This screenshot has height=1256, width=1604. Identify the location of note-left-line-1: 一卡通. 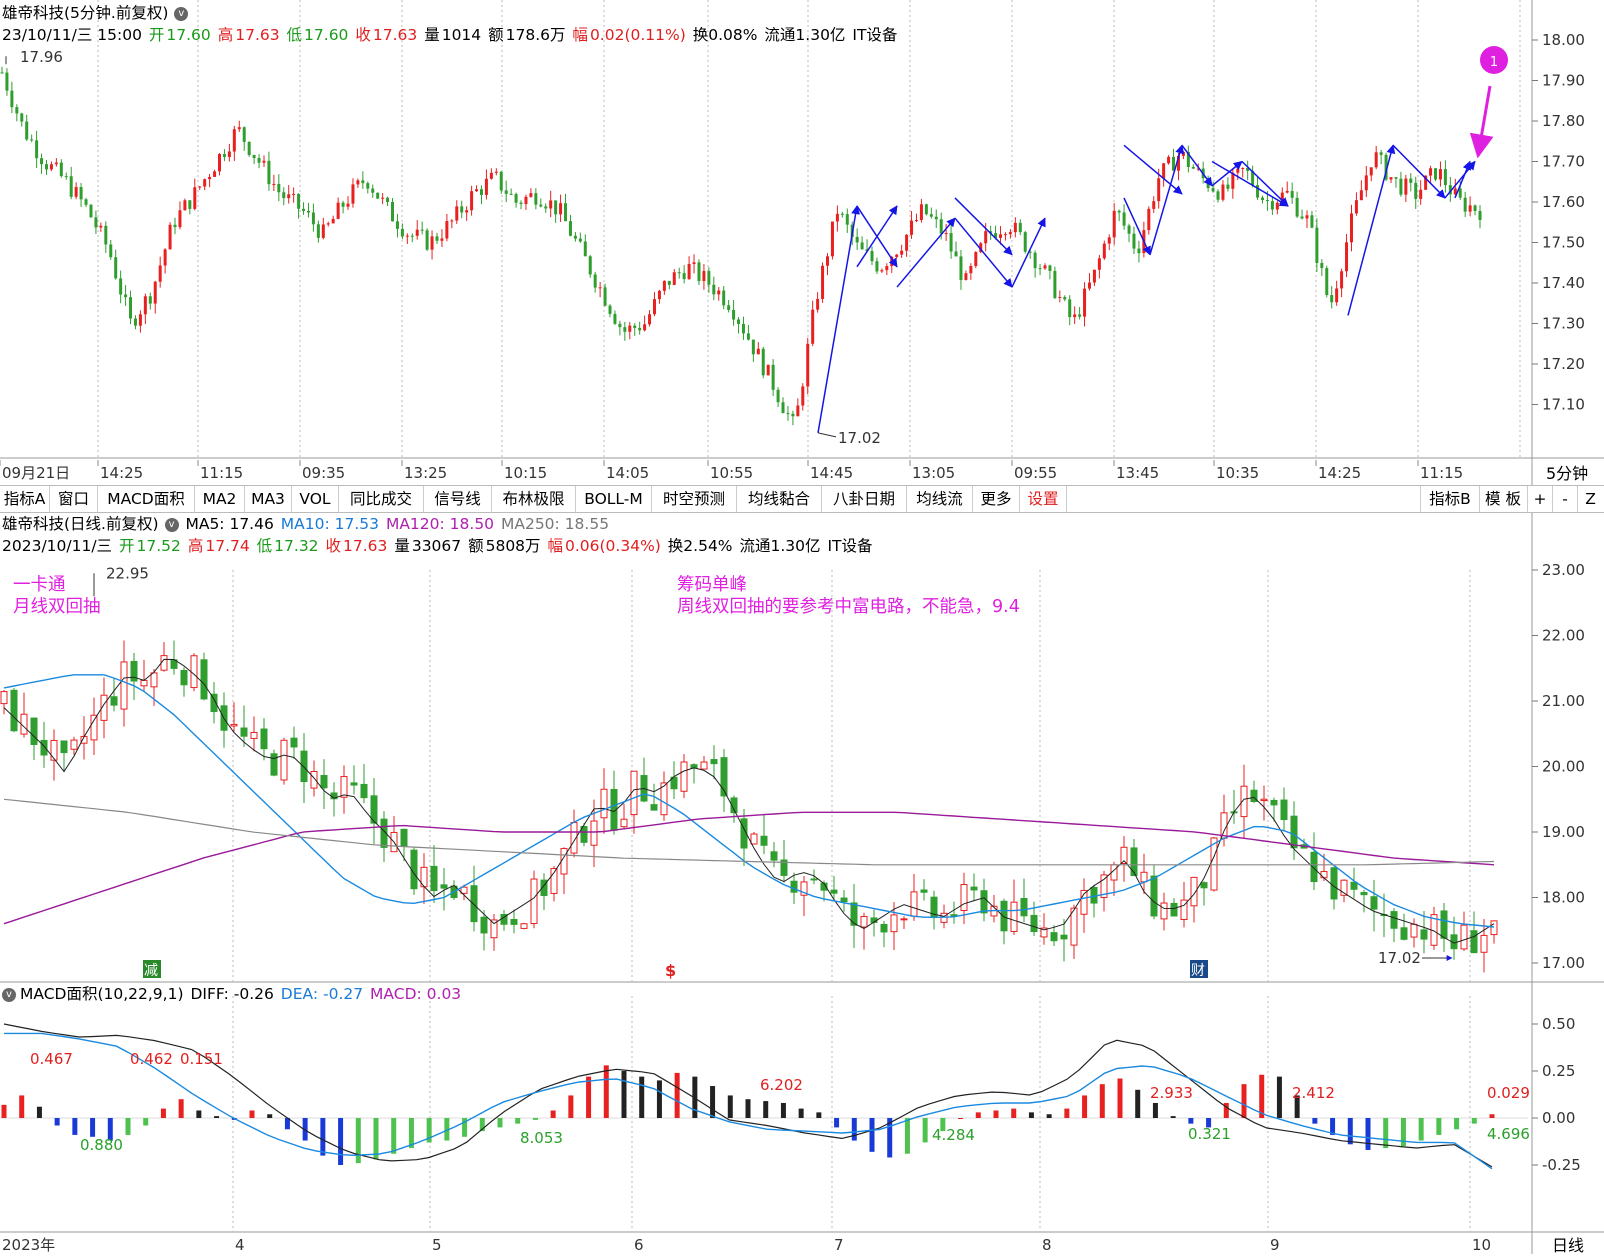
(39, 585).